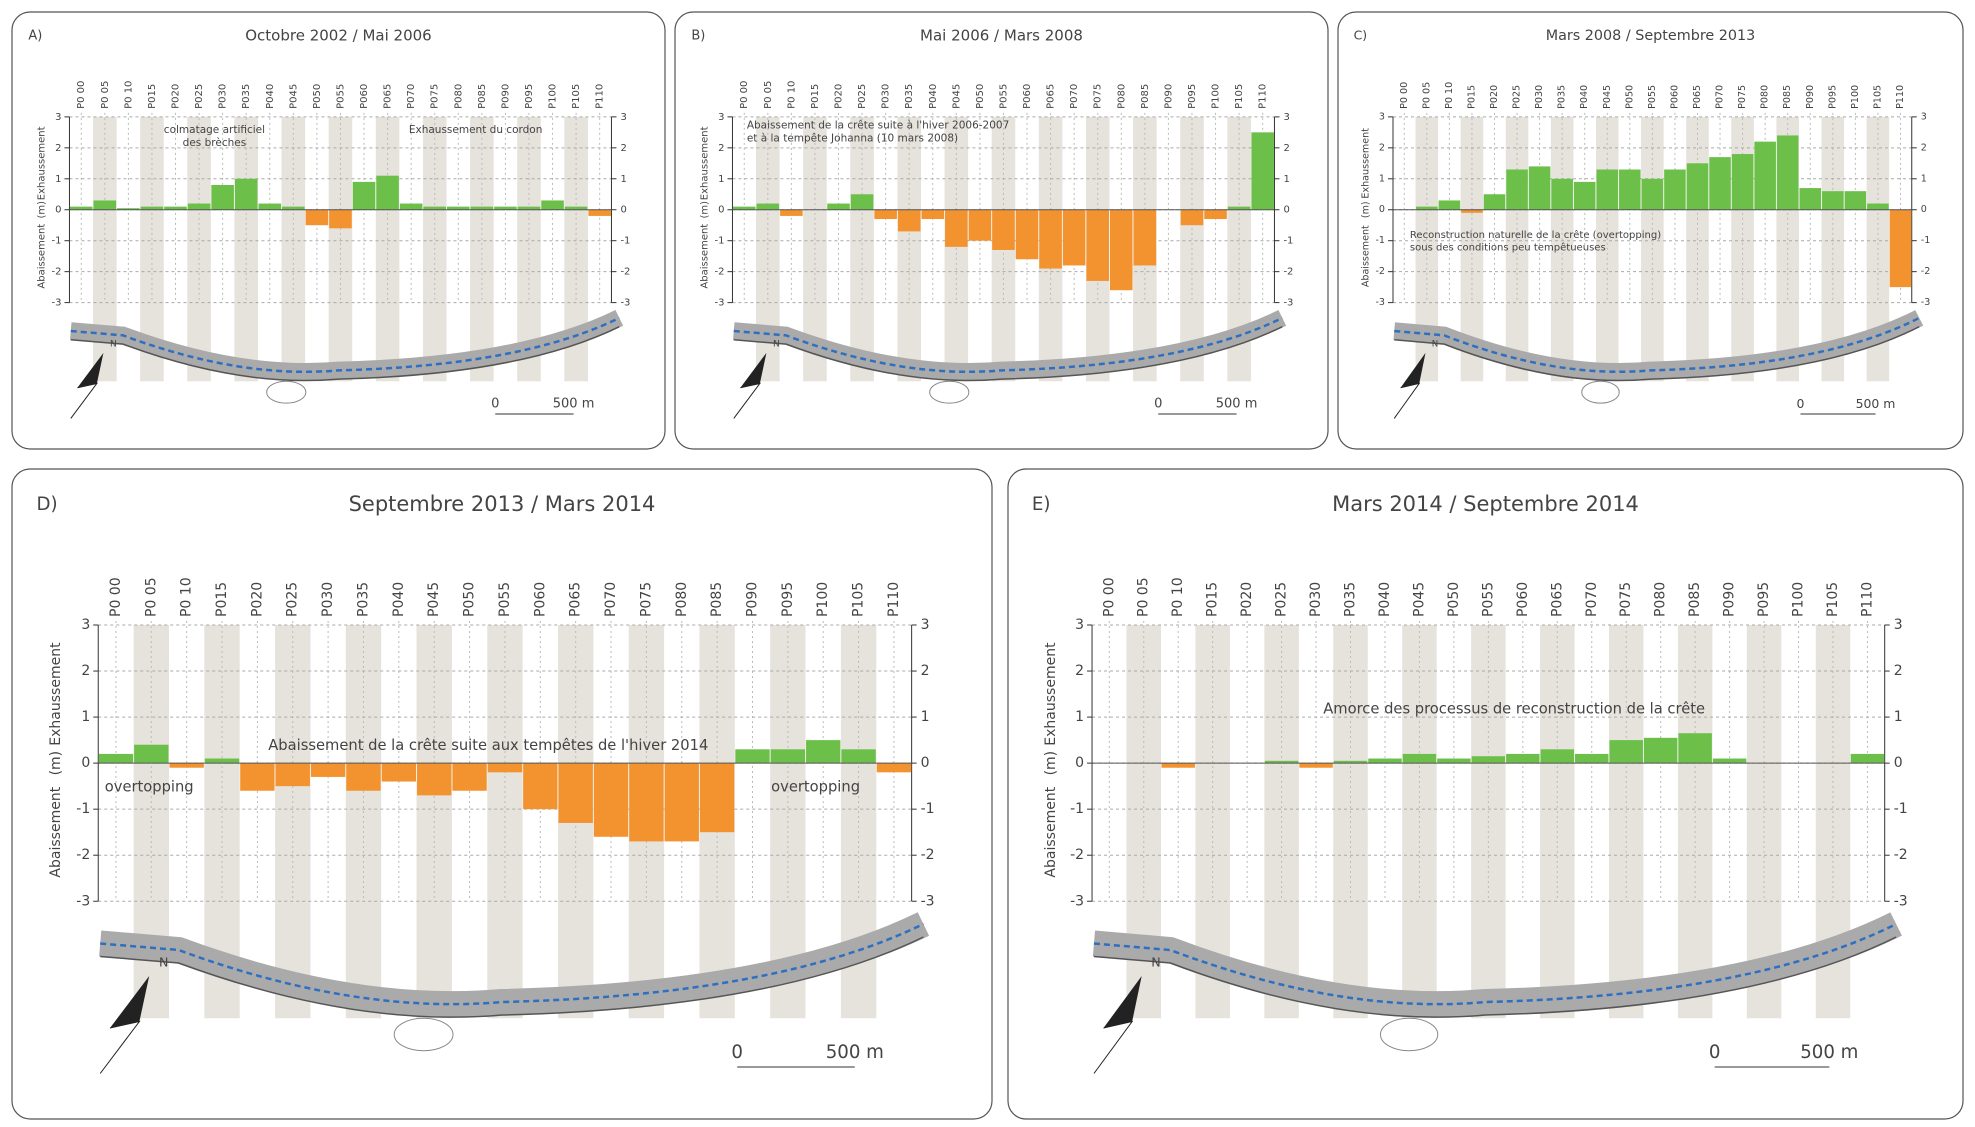 The height and width of the screenshot is (1127, 1975). Describe the element at coordinates (776, 345) in the screenshot. I see `north-label: N` at that location.